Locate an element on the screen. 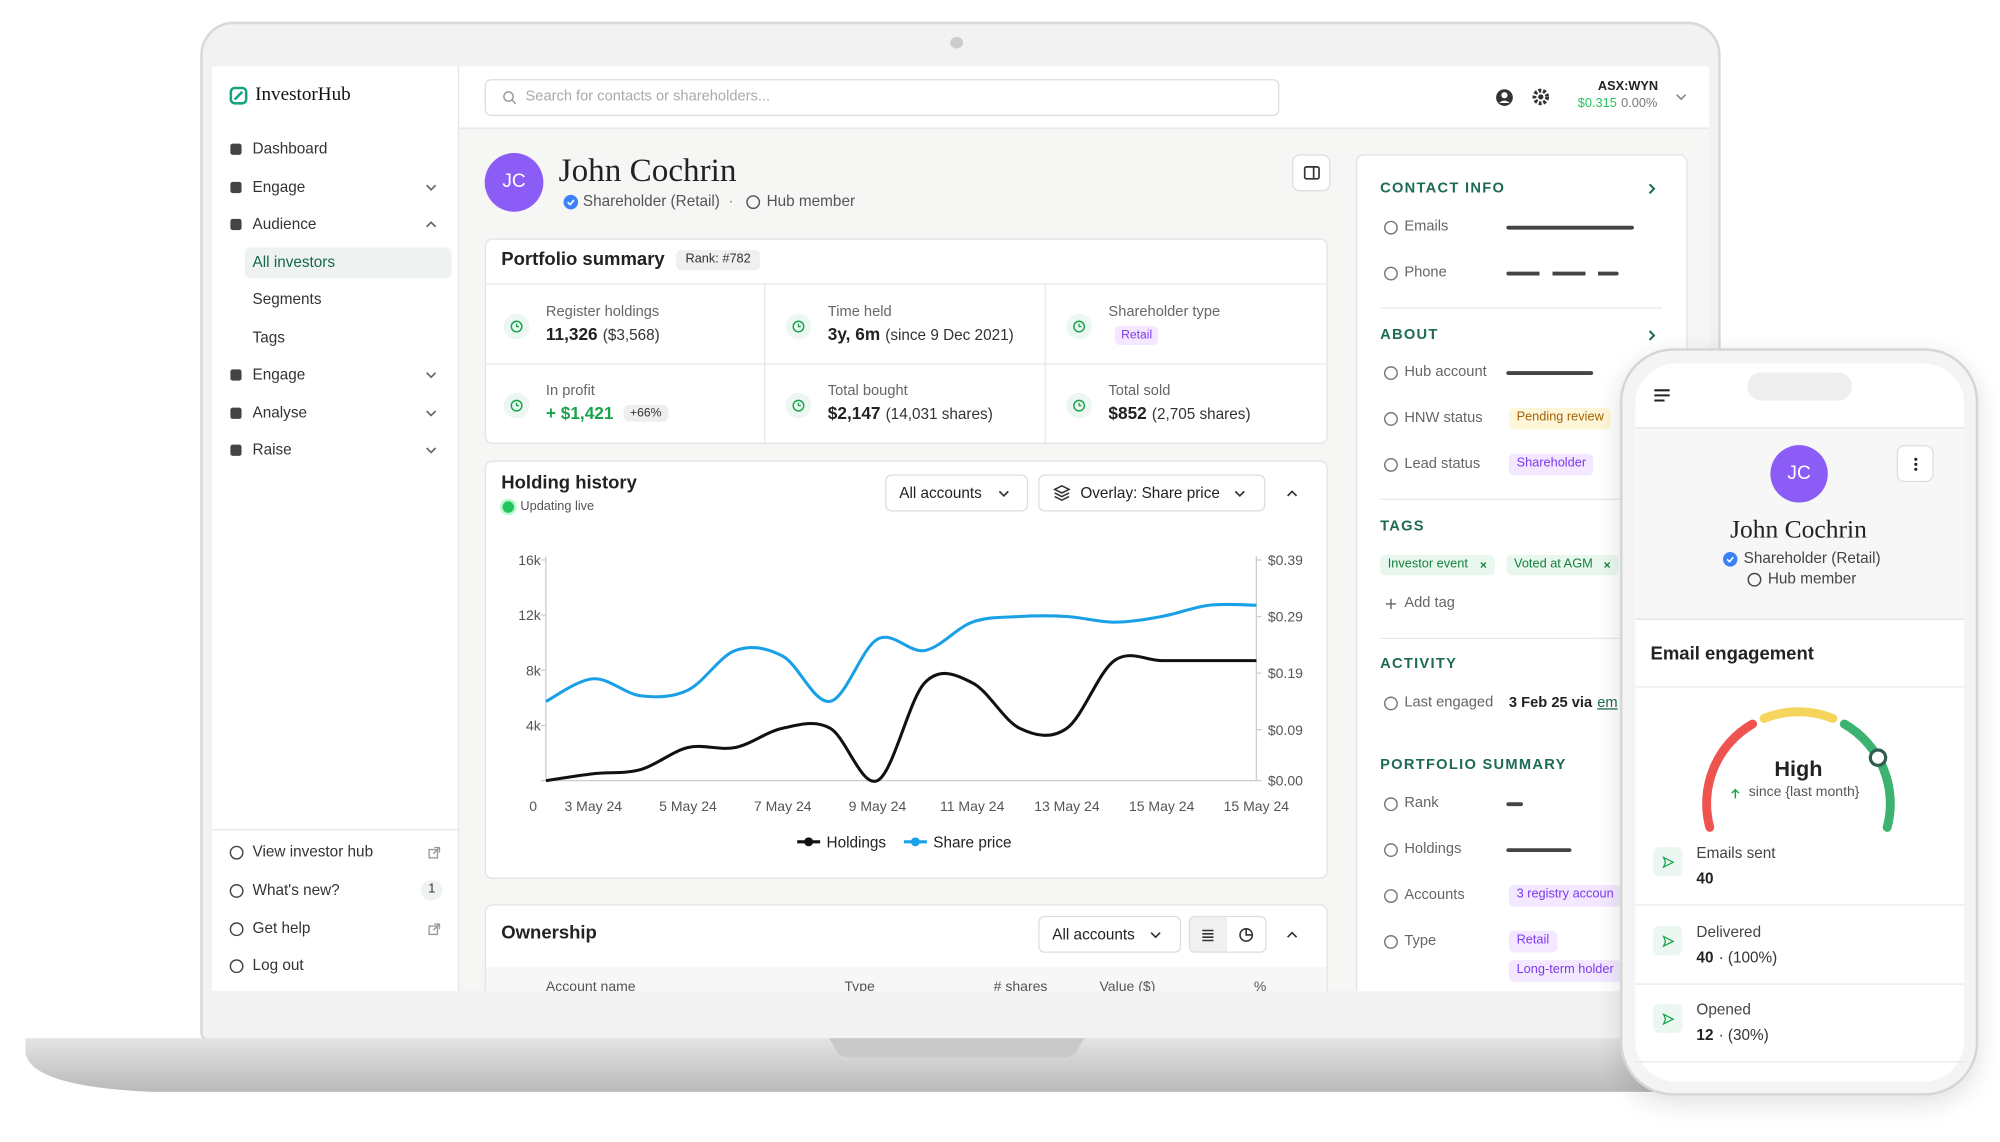 Image resolution: width=2000 pixels, height=1142 pixels. logo: InvestorHub is located at coordinates (303, 95).